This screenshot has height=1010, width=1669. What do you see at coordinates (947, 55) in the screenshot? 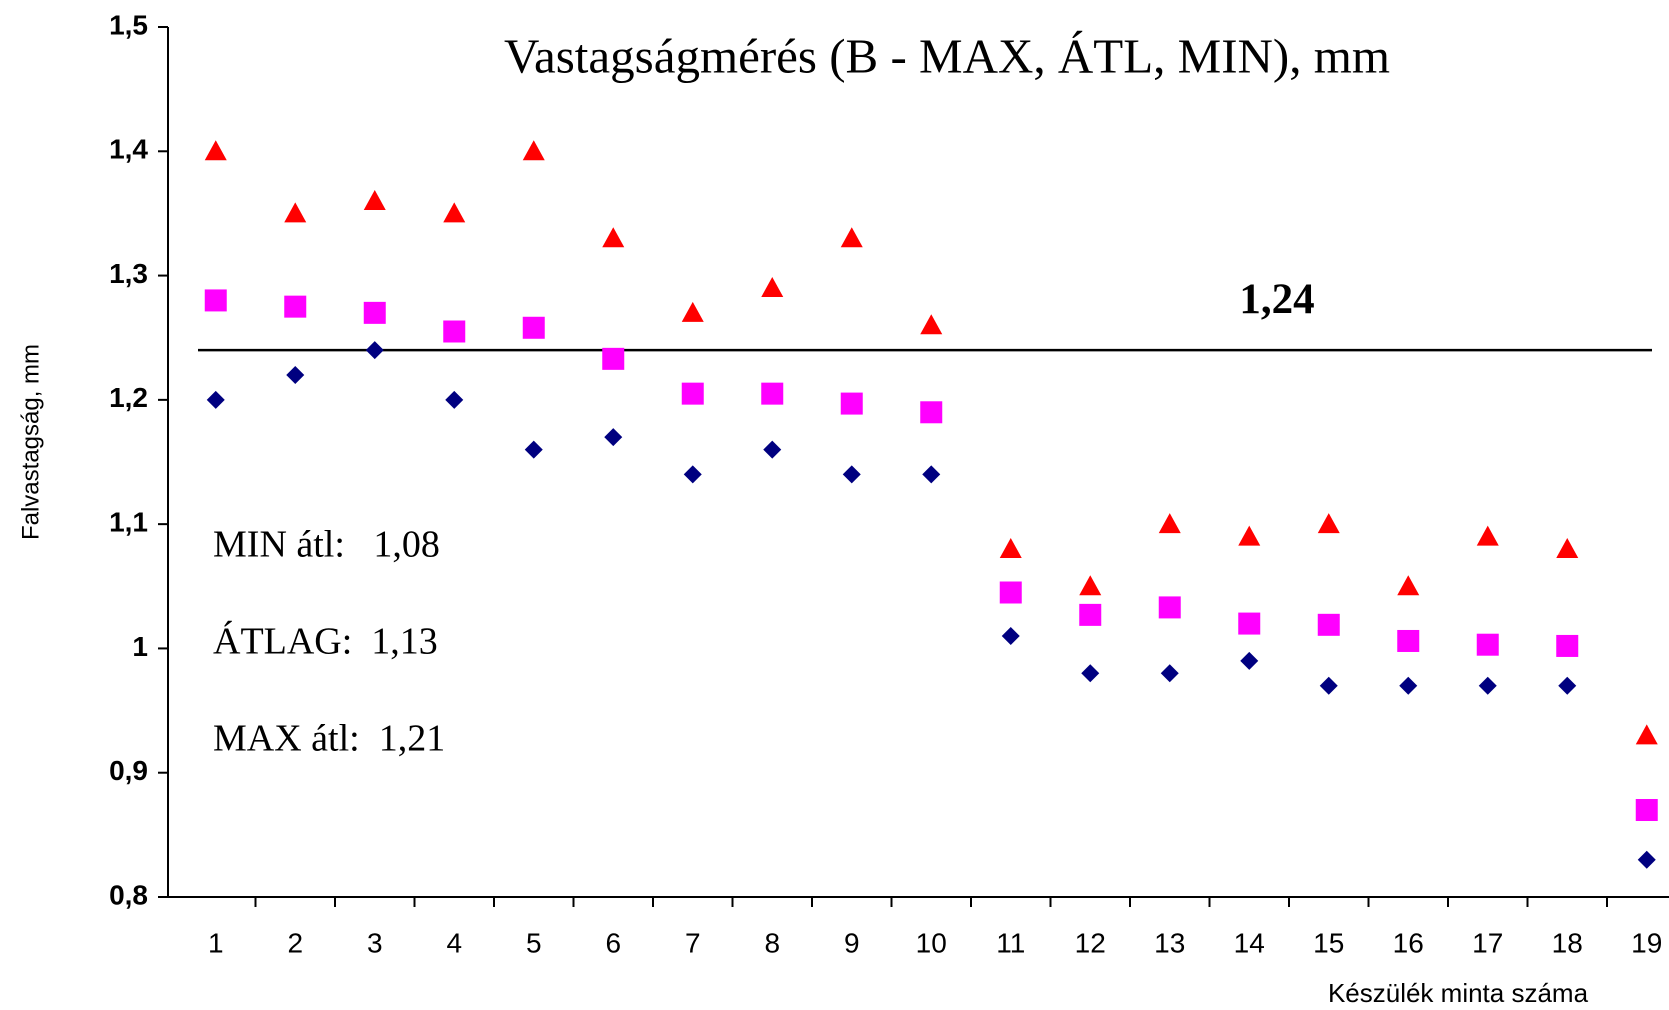
I see `chart-title: Vastagságmérés (B - MAX, ÁTL, MIN), mm` at bounding box center [947, 55].